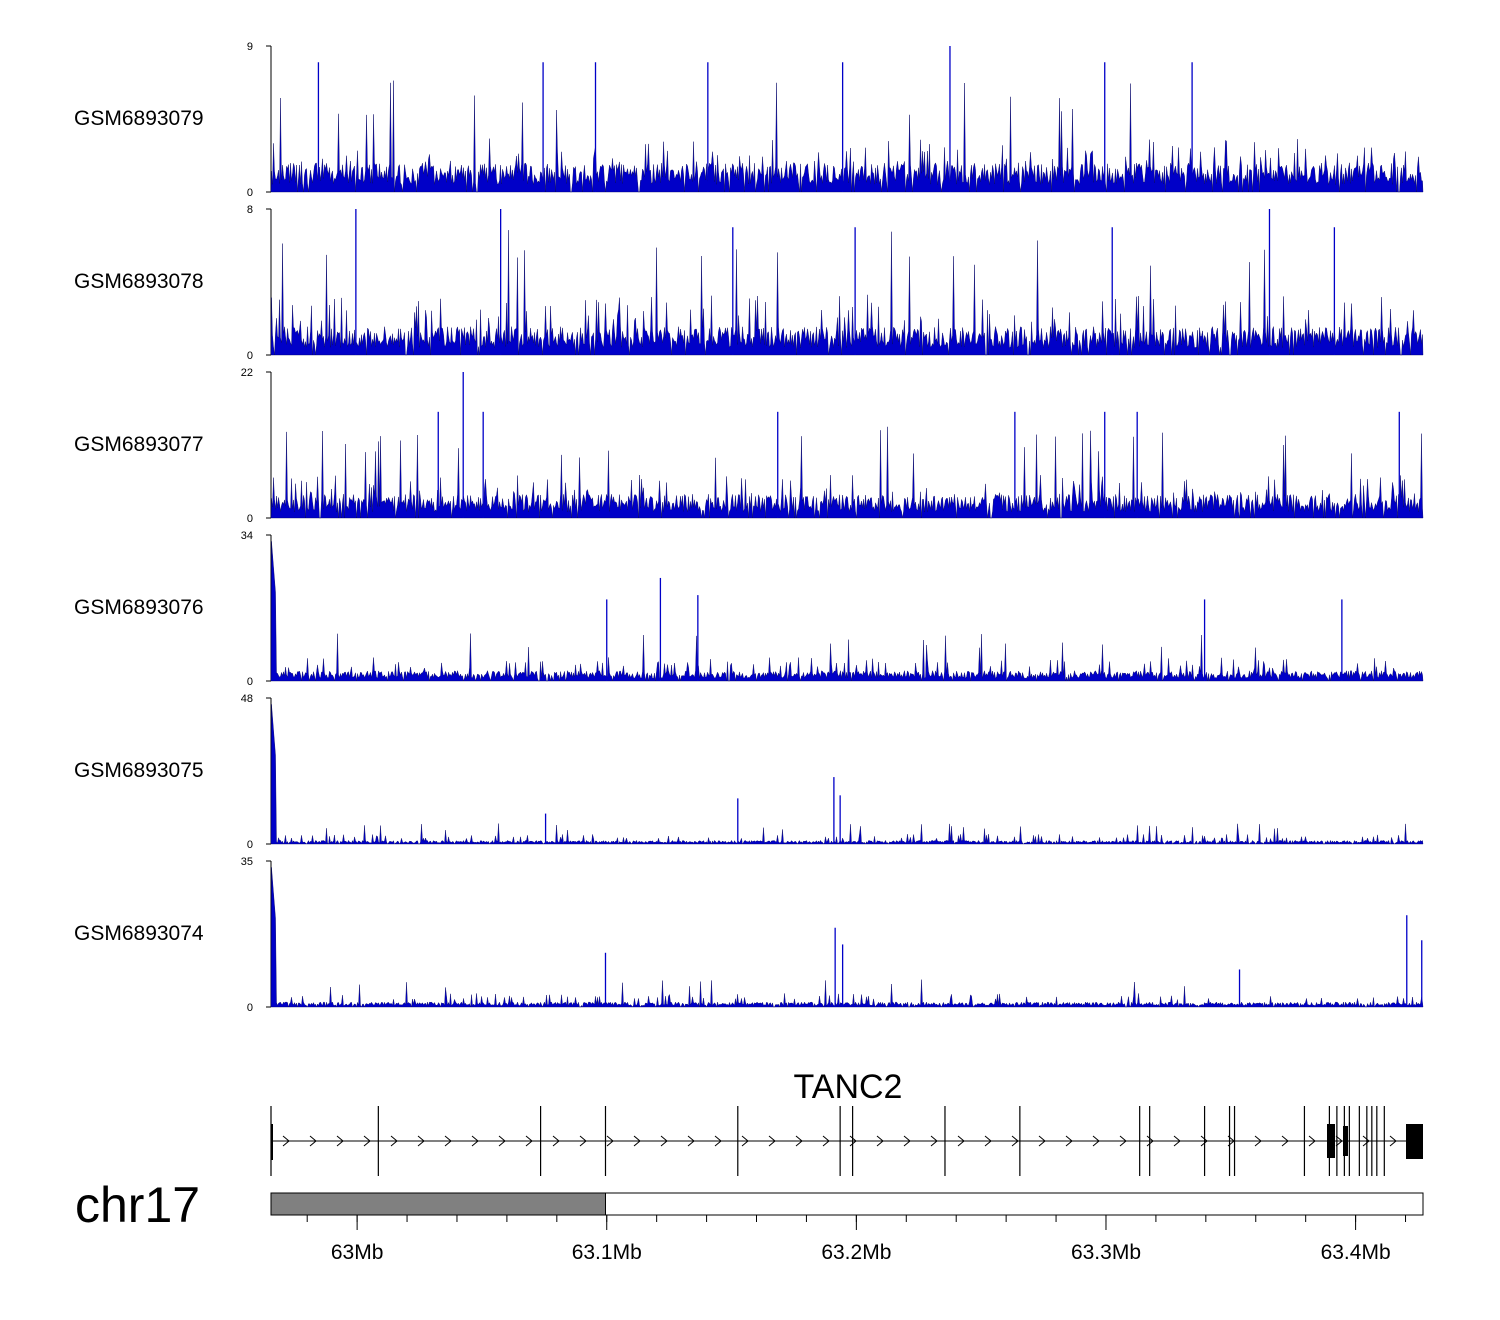 The width and height of the screenshot is (1500, 1320). Describe the element at coordinates (139, 607) in the screenshot. I see `track-label: GSM6893076` at that location.